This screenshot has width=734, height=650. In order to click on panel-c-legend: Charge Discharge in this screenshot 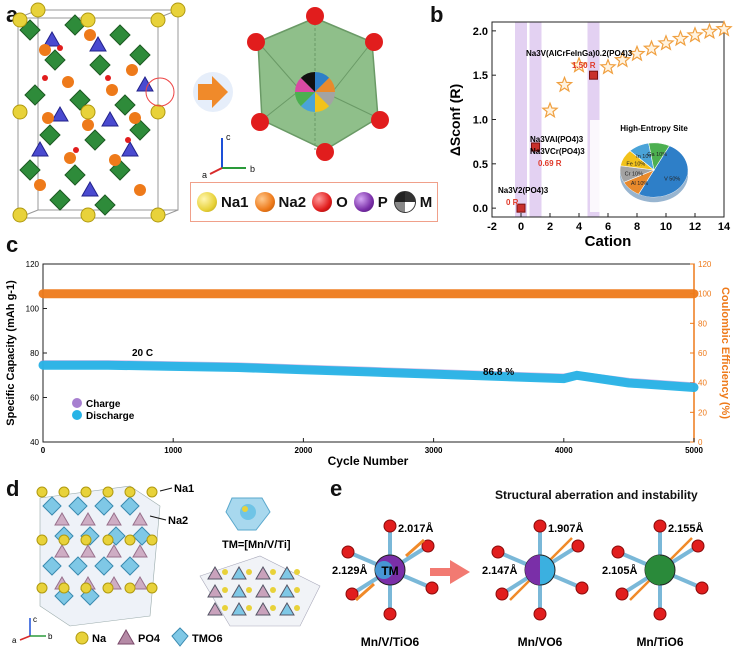, I will do `click(103, 410)`.